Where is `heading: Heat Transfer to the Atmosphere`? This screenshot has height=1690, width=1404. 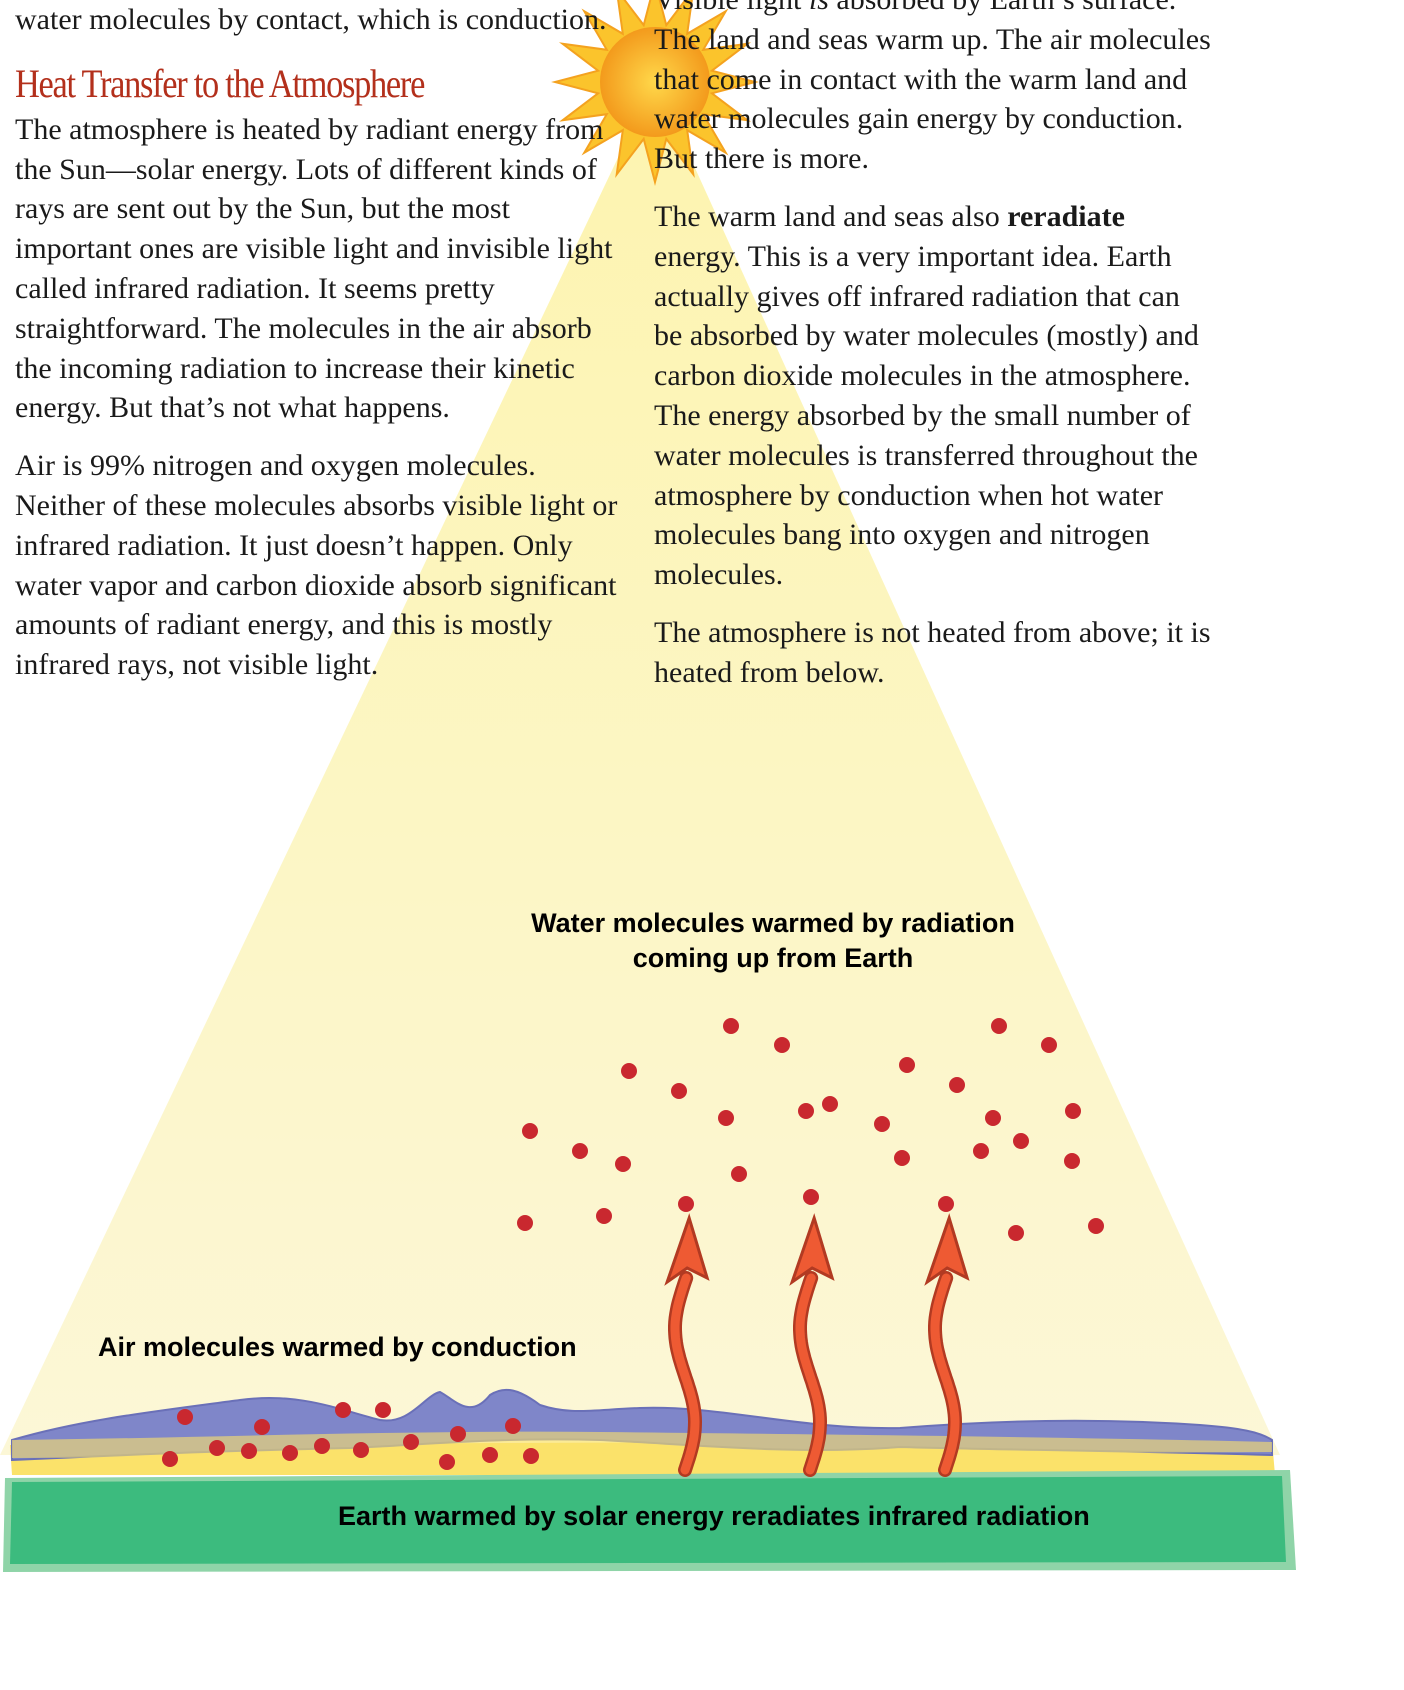 heading: Heat Transfer to the Atmosphere is located at coordinates (220, 83).